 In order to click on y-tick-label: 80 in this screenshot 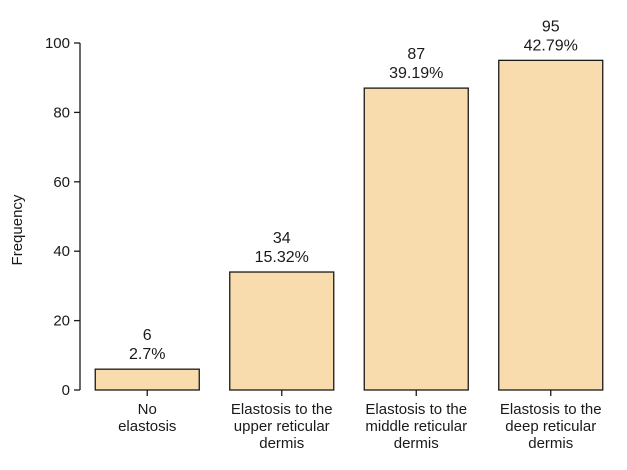, I will do `click(61, 112)`.